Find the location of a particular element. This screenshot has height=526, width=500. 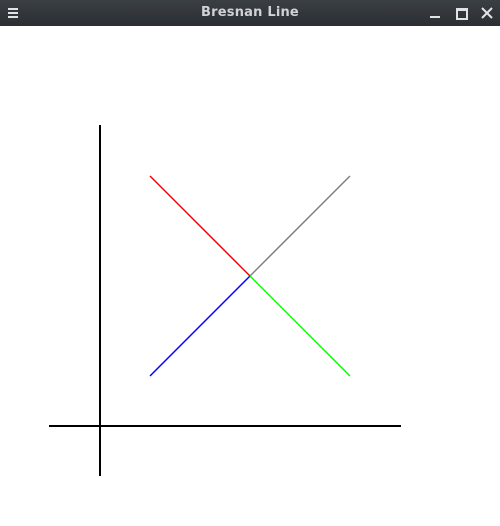

close-icon is located at coordinates (487, 13).